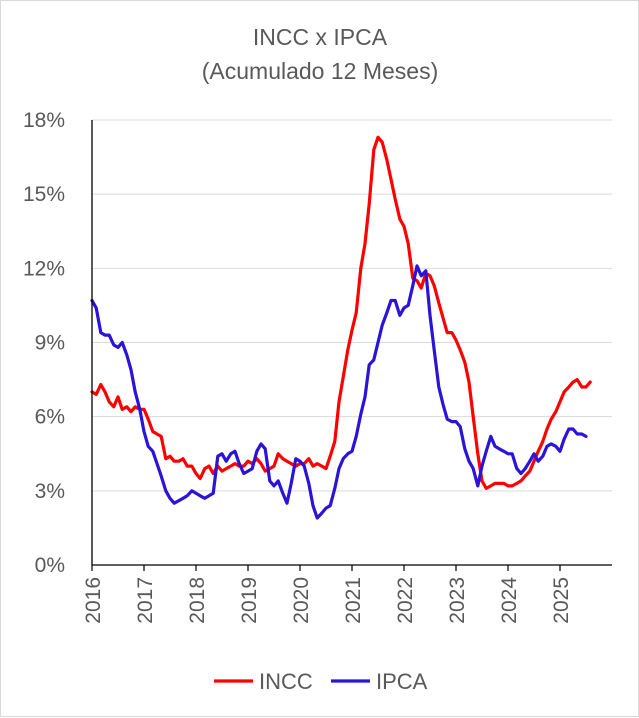 The width and height of the screenshot is (639, 718). I want to click on y-tick-label: 15%, so click(44, 194).